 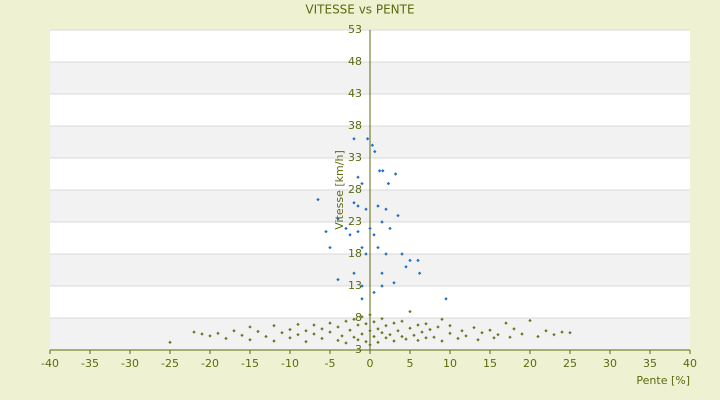 I want to click on x-tick-label: -20, so click(x=210, y=363).